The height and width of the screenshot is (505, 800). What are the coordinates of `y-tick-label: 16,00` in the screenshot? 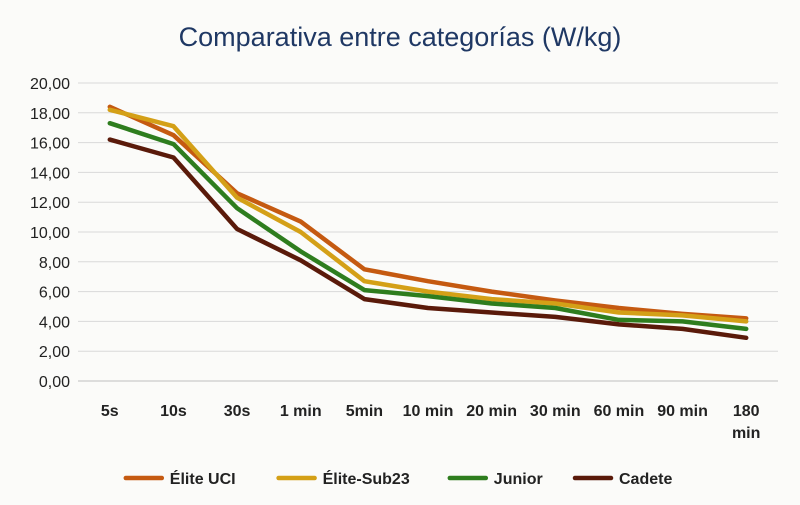 It's located at (50, 144).